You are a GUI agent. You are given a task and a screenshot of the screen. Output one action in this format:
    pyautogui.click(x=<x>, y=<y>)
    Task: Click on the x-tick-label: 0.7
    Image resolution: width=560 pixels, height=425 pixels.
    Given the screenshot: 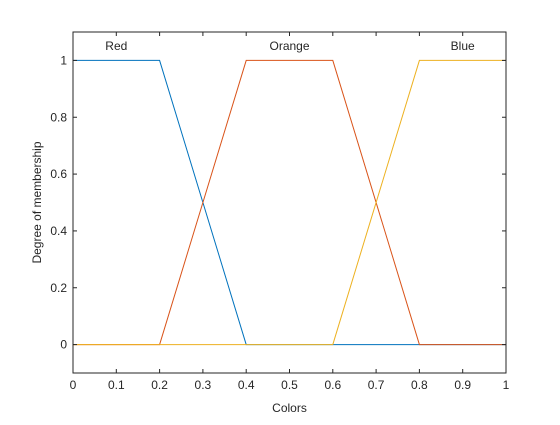 What is the action you would take?
    pyautogui.click(x=376, y=385)
    